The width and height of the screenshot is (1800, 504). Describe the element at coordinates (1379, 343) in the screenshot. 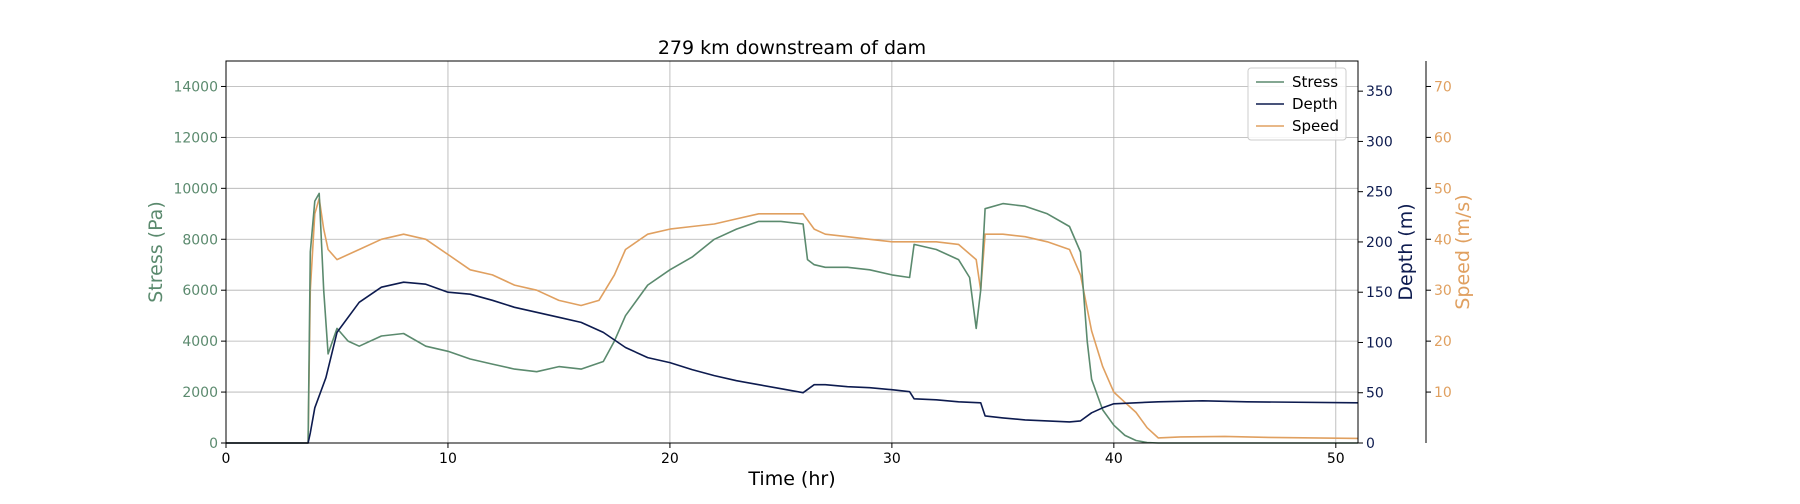

I see `depth-tick-label: 100` at that location.